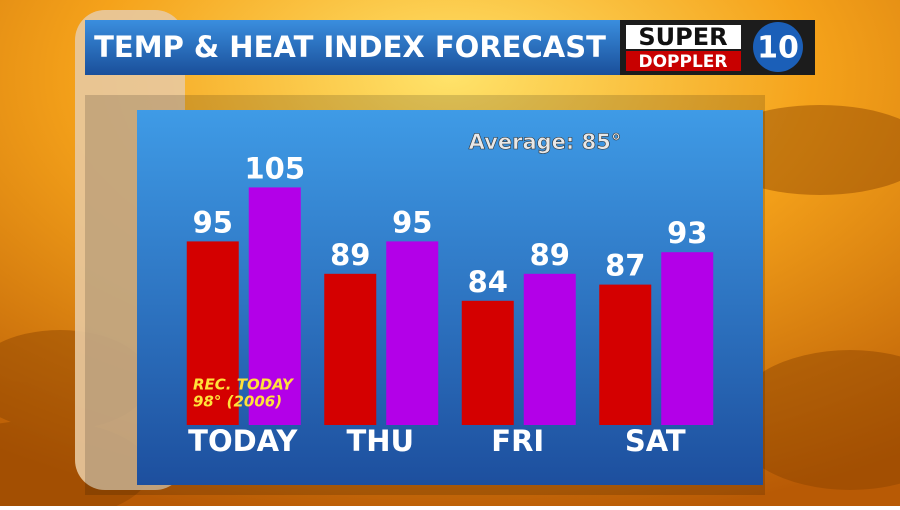 The image size is (900, 510). I want to click on logo-circle, so click(778, 47).